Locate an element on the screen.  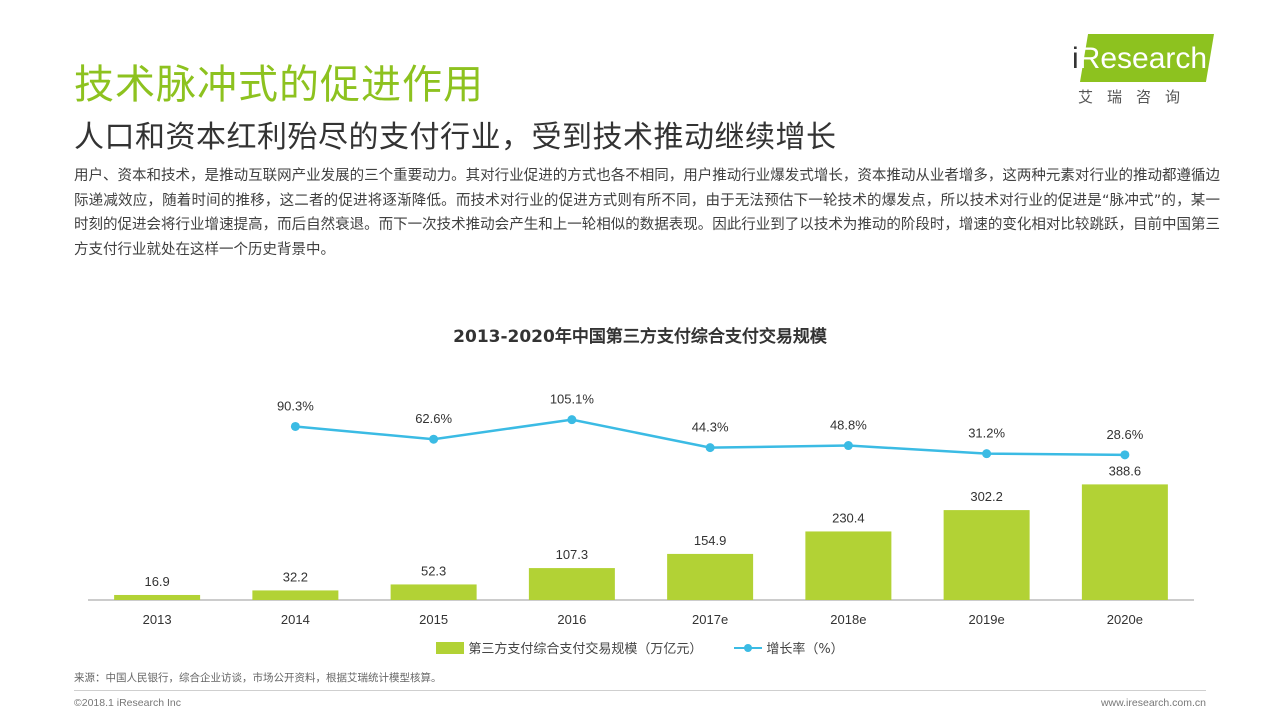
page-title: 技术脉冲式的促进作用 is located at coordinates (279, 85).